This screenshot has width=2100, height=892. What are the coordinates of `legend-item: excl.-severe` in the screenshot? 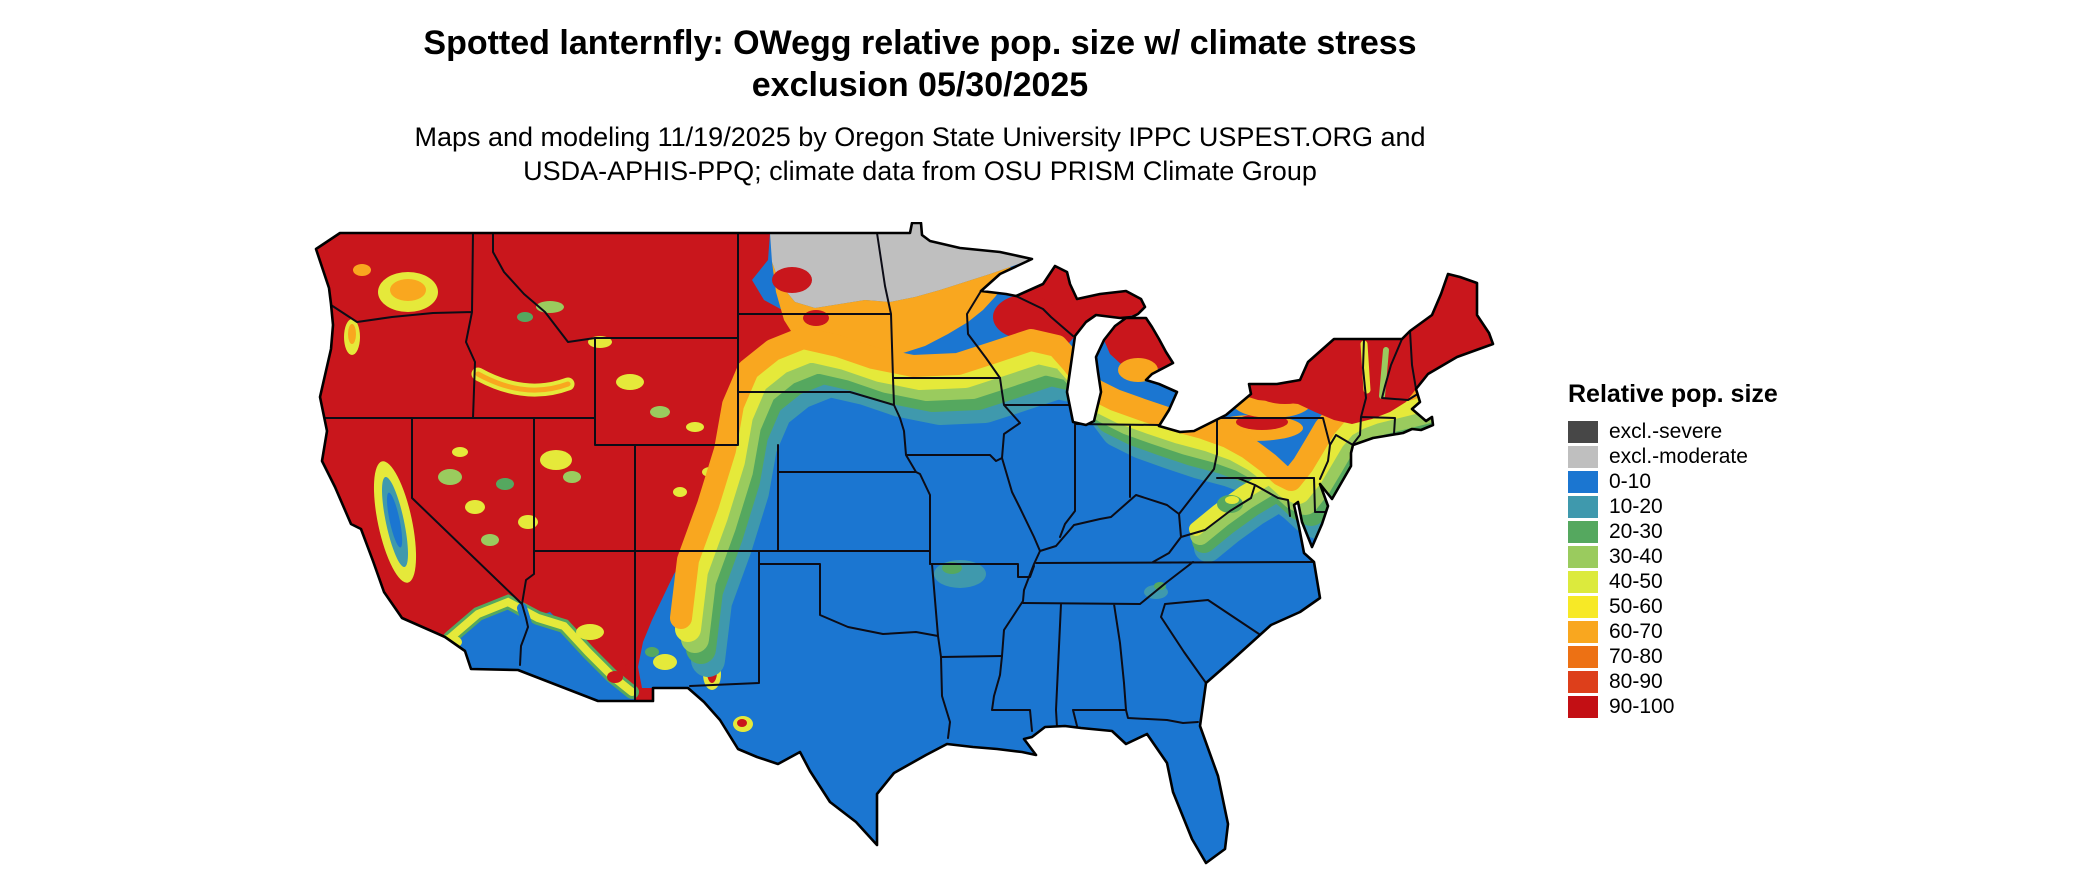 It's located at (1673, 431).